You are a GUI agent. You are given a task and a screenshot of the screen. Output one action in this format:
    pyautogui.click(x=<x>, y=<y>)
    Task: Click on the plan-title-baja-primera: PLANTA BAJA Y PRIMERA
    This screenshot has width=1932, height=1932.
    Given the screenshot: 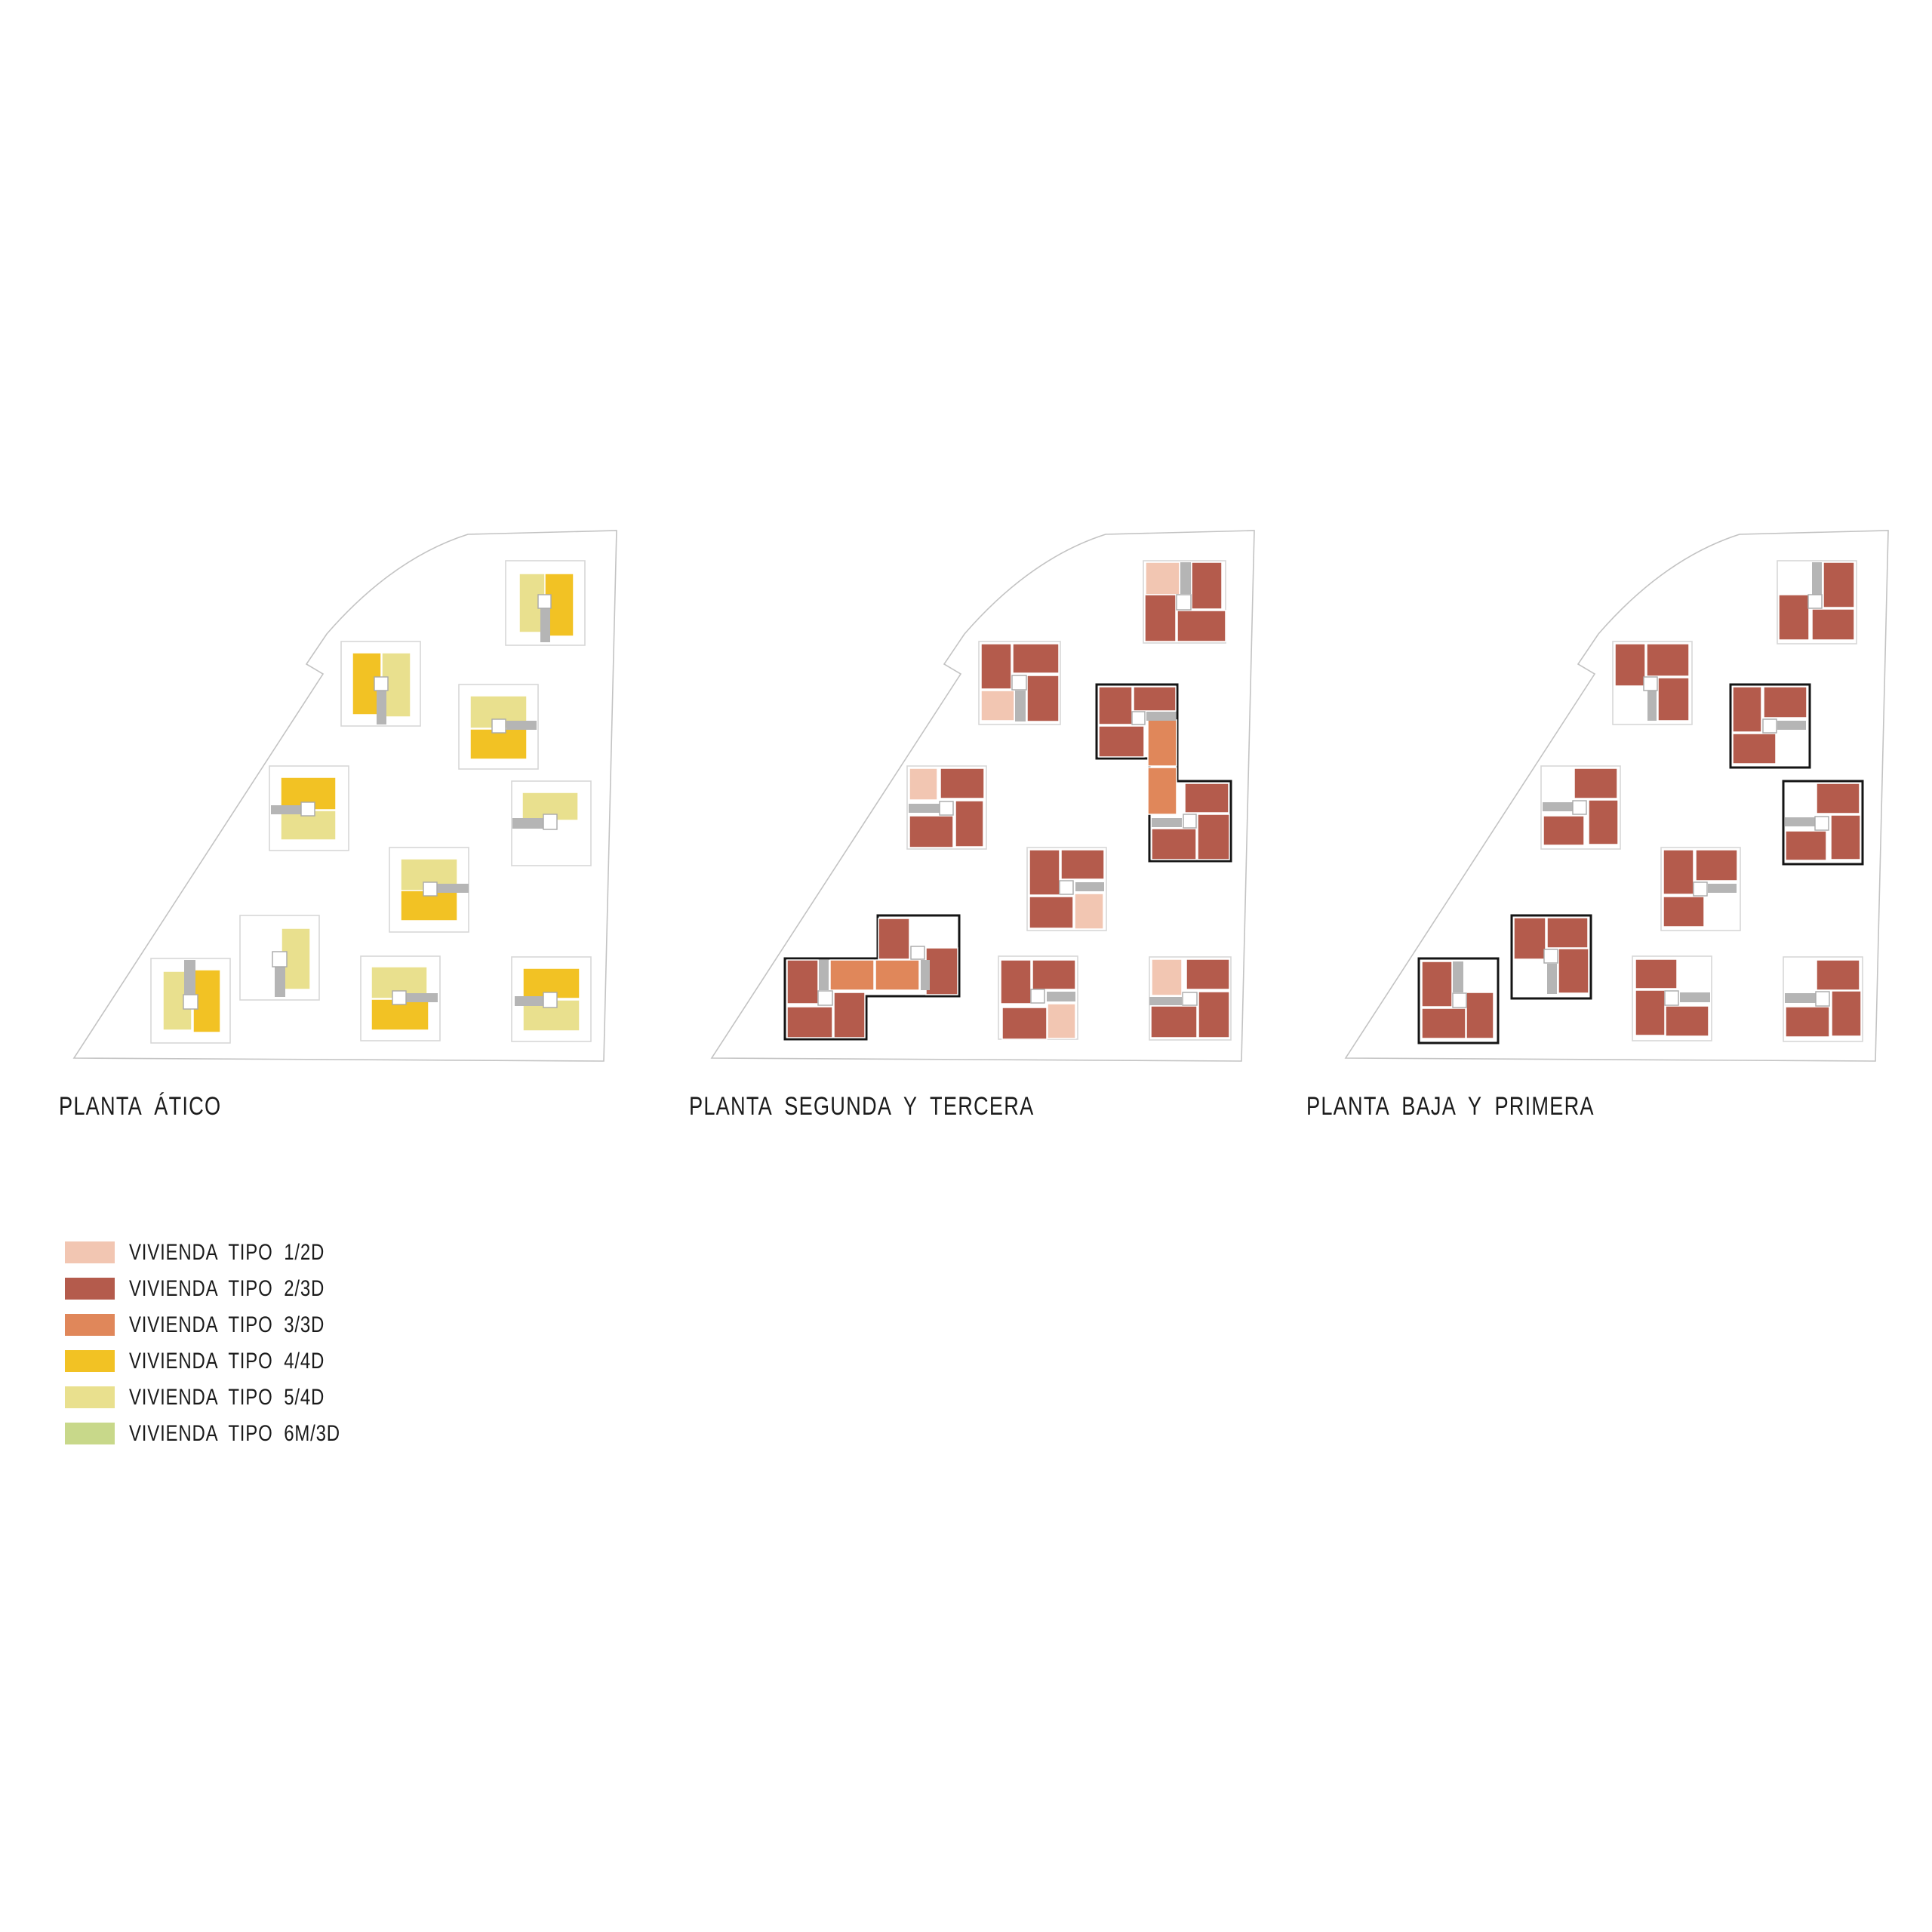 What is the action you would take?
    pyautogui.click(x=1450, y=1106)
    